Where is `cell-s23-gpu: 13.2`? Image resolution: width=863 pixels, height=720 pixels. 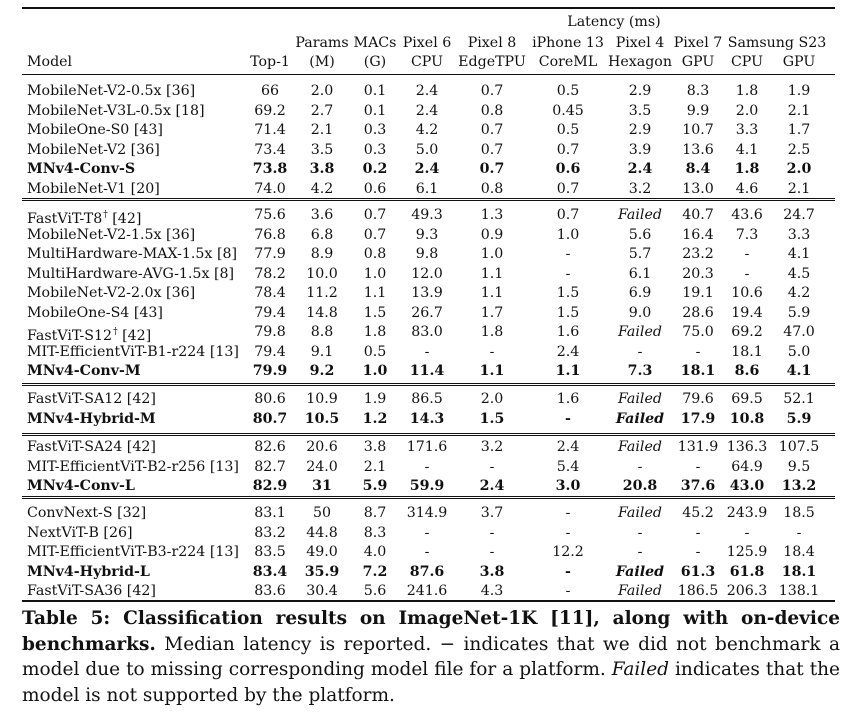
cell-s23-gpu: 13.2 is located at coordinates (799, 486).